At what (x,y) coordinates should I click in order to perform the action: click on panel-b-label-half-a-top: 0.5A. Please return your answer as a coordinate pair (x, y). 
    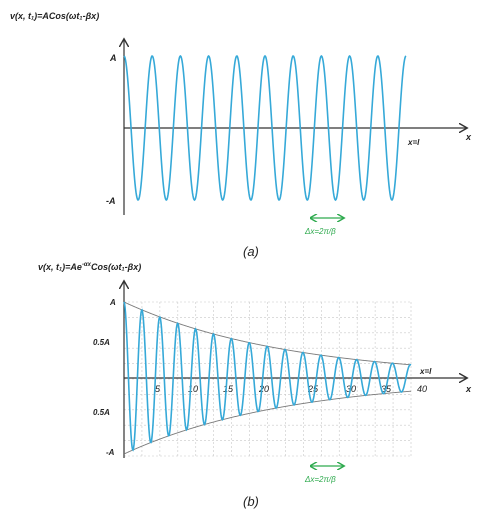
    Looking at the image, I should click on (101, 342).